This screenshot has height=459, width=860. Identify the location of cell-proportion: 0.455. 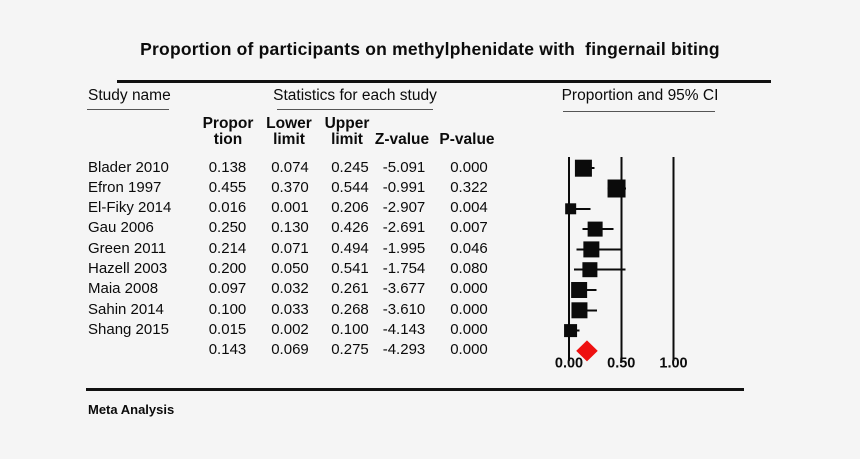
(227, 187).